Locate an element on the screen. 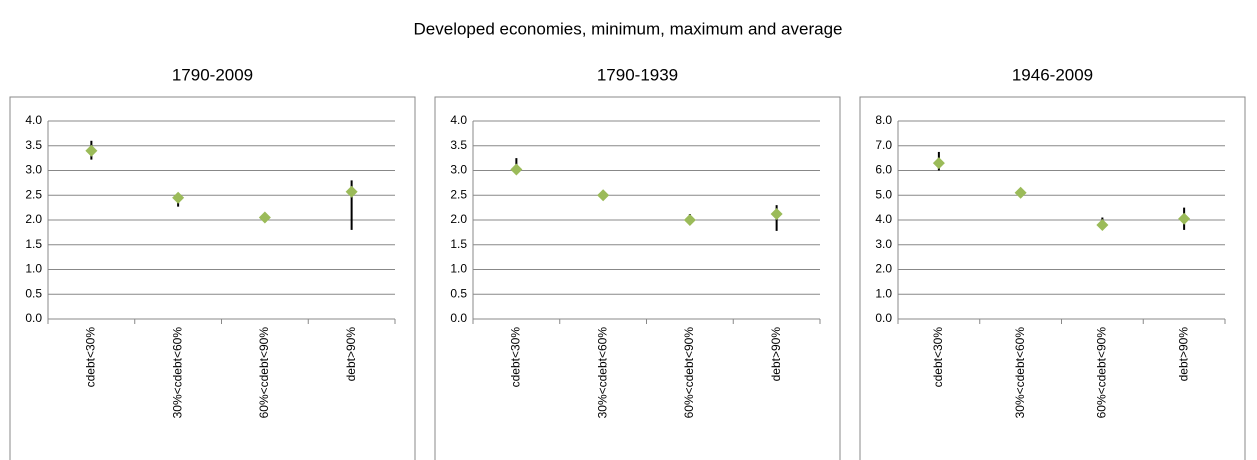 Image resolution: width=1257 pixels, height=460 pixels. y-tick-label: 5.0 is located at coordinates (883, 194).